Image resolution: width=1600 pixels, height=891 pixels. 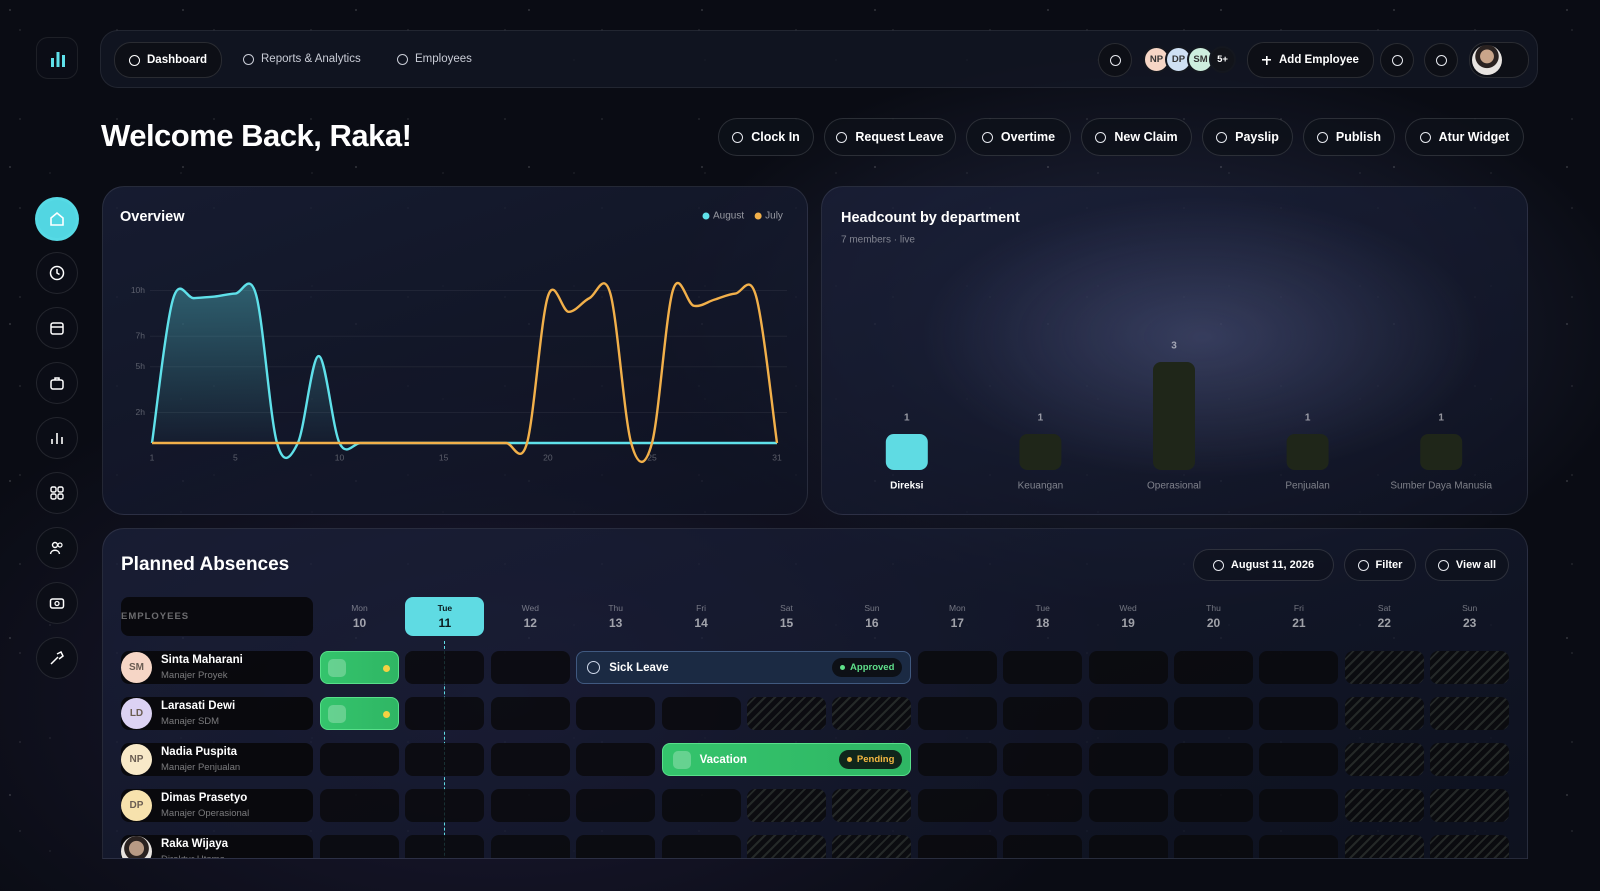 I want to click on nav-item: Dashboard, so click(x=168, y=60).